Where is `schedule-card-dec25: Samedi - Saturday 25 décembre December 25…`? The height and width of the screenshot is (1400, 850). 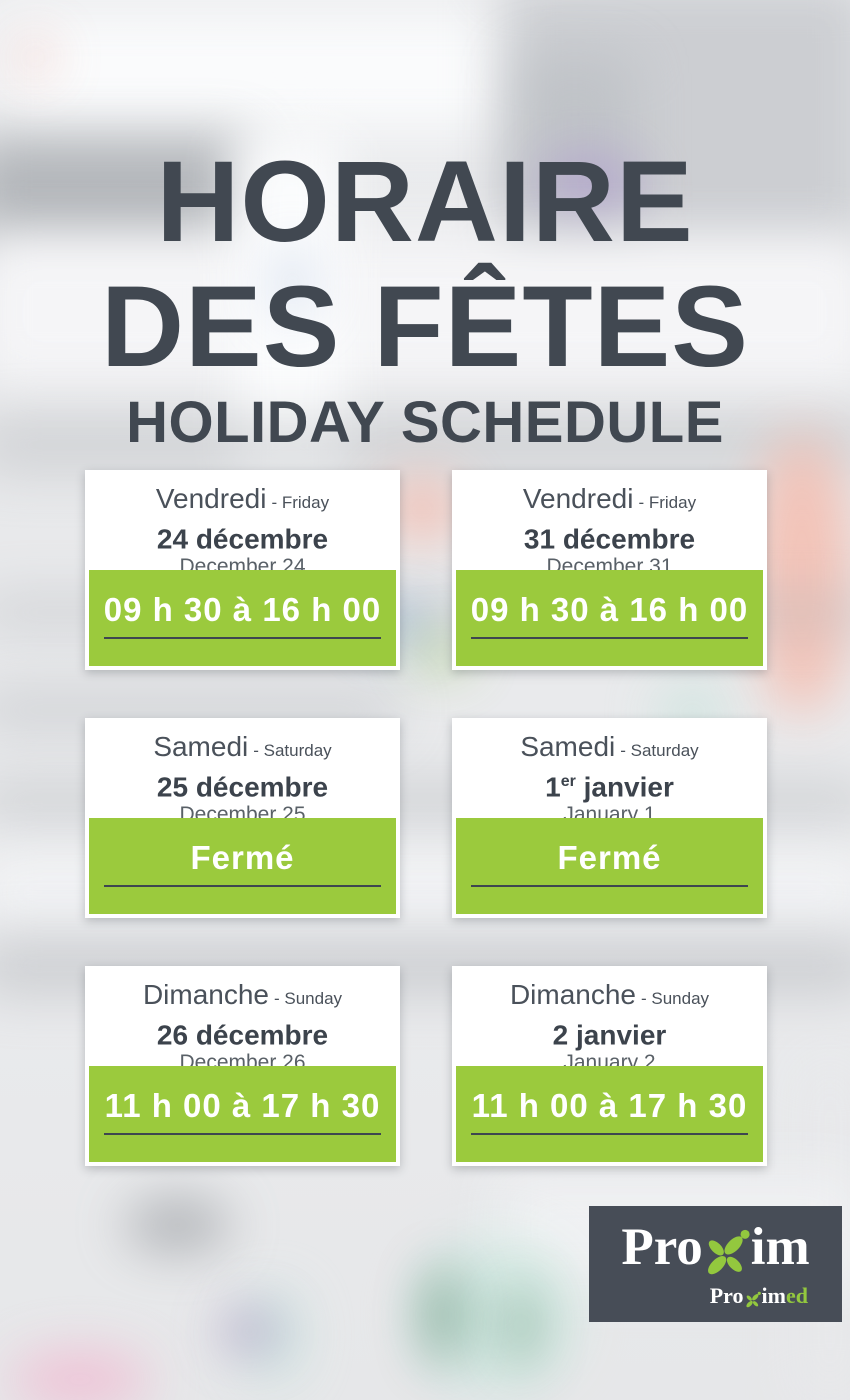
schedule-card-dec25: Samedi - Saturday 25 décembre December 25… is located at coordinates (242, 818).